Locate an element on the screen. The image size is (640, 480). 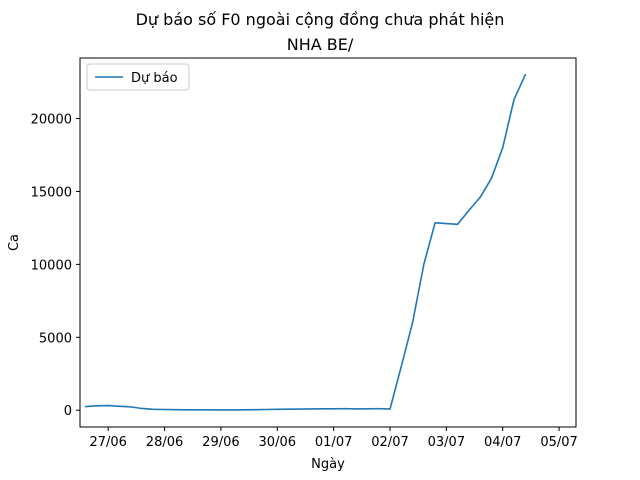
y-axis-ticks: 0 5000 10000 15000 20000 is located at coordinates (55, 266).